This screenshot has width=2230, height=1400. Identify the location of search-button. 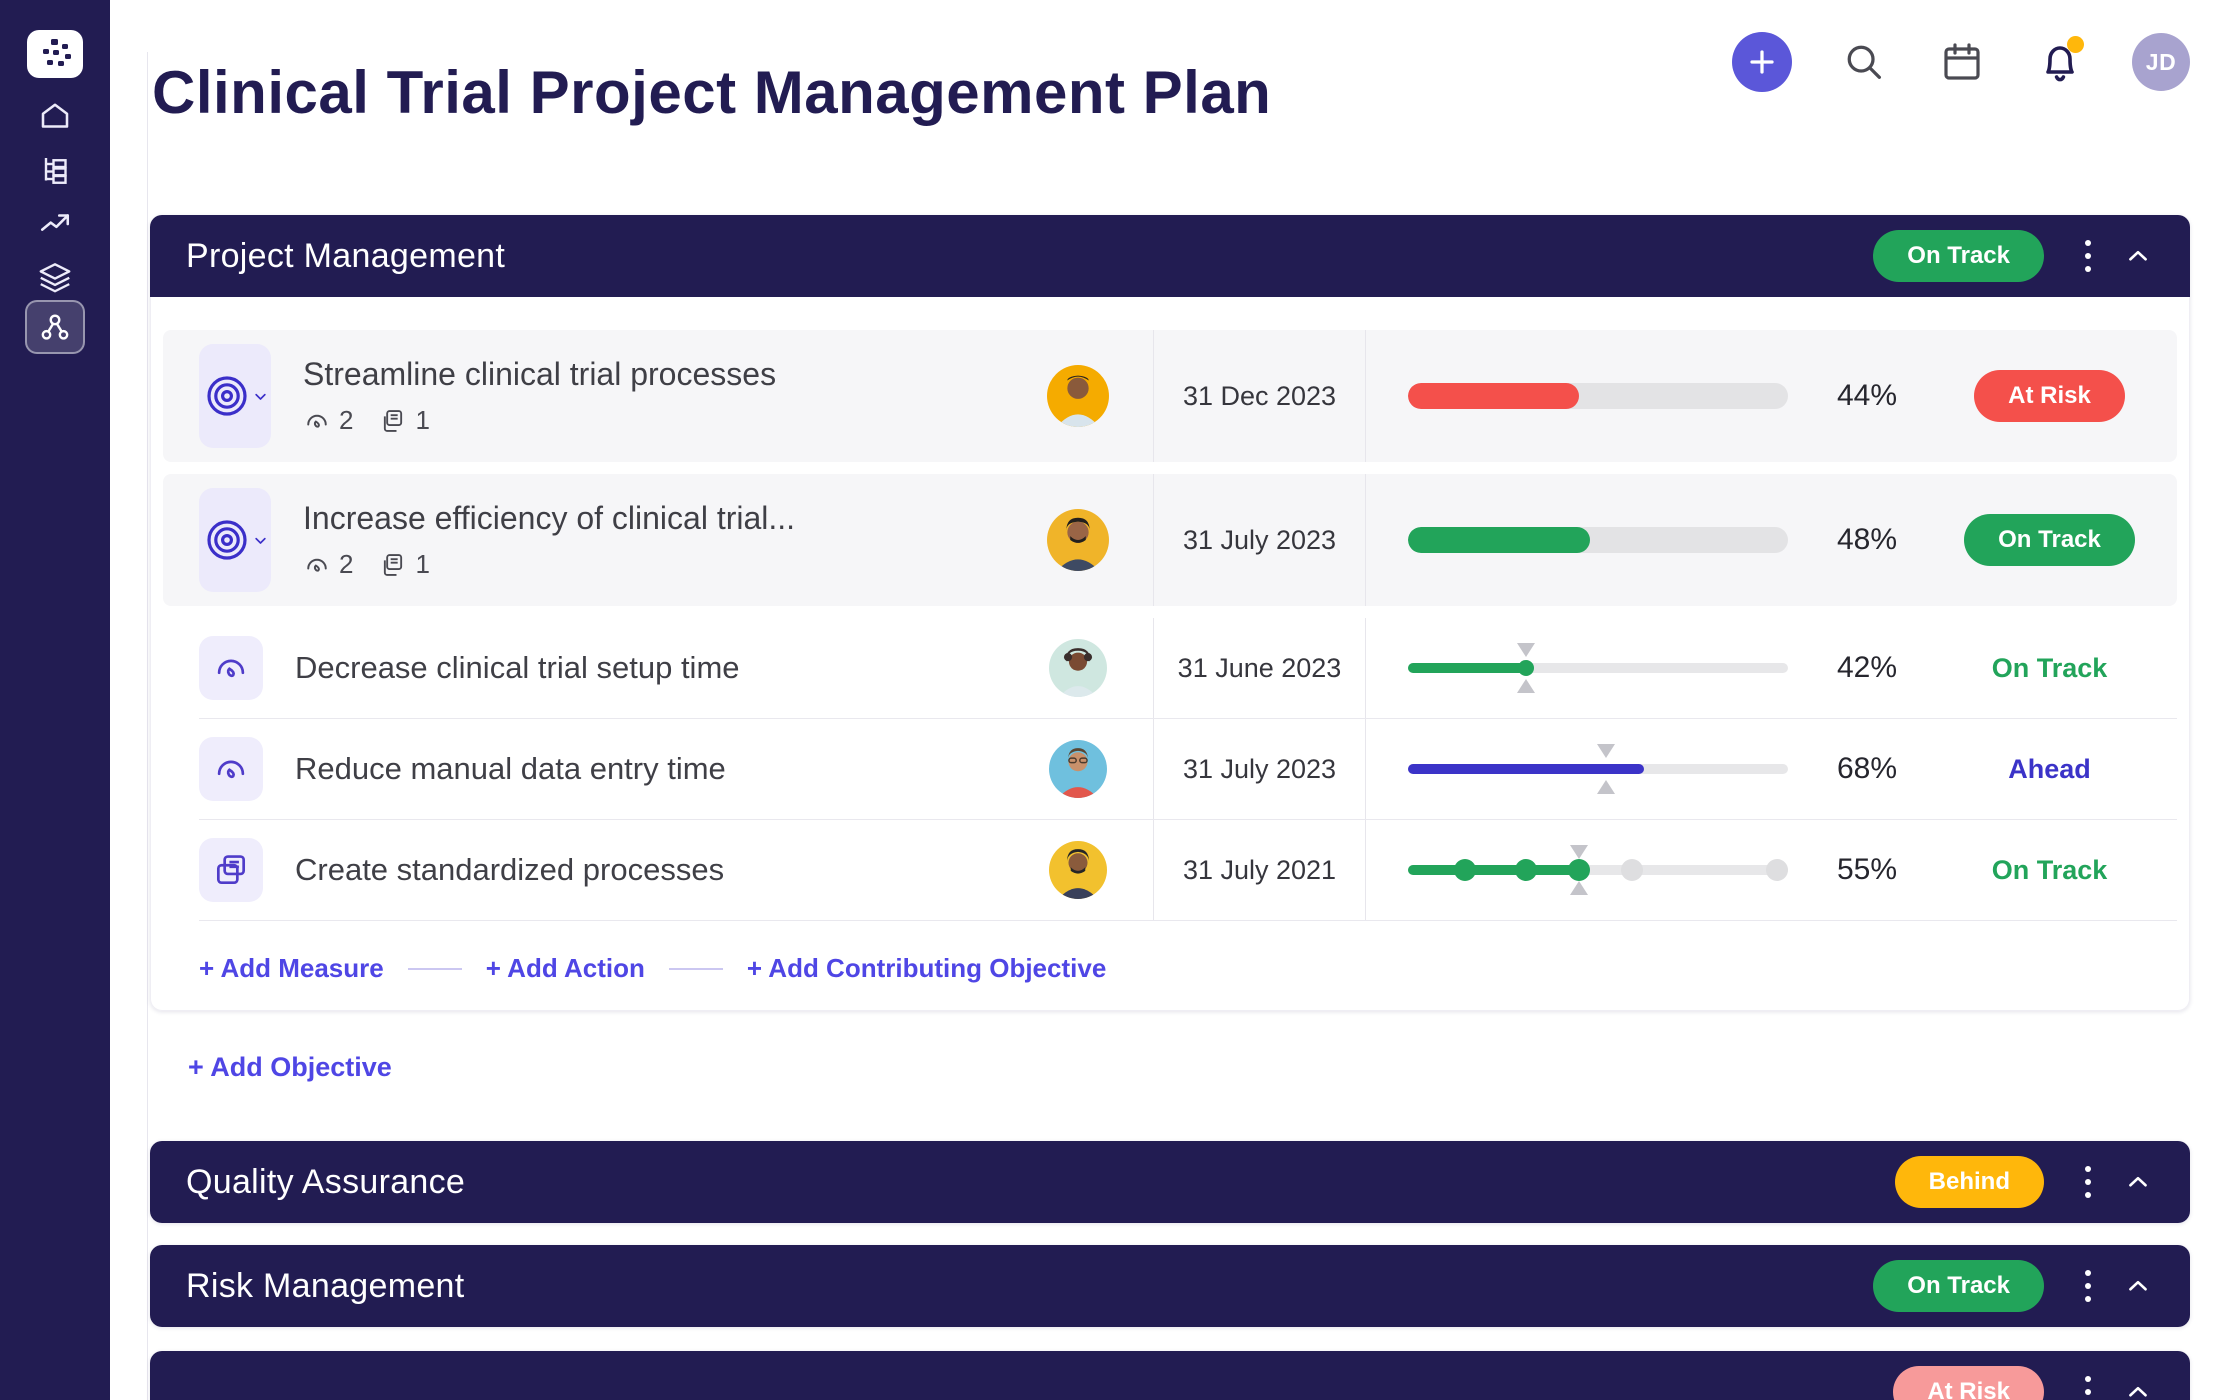
(1864, 62).